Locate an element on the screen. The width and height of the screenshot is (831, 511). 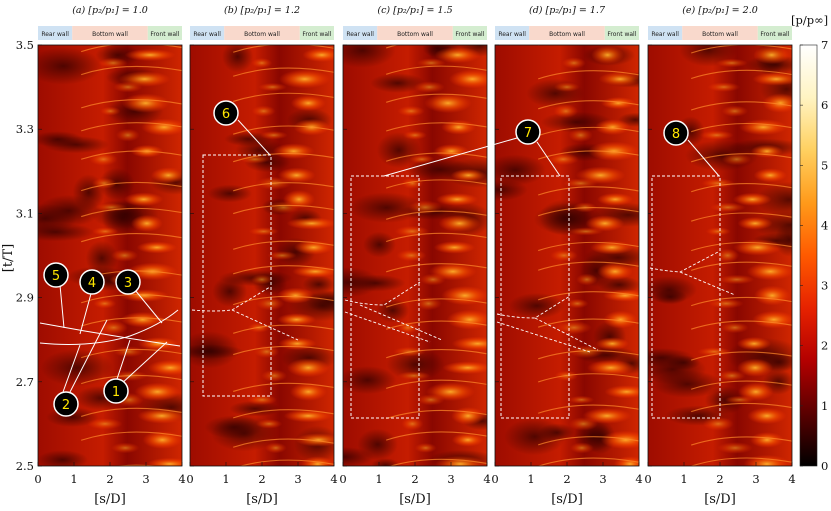
colorbar-tick-label: 2 is located at coordinates (824, 346).